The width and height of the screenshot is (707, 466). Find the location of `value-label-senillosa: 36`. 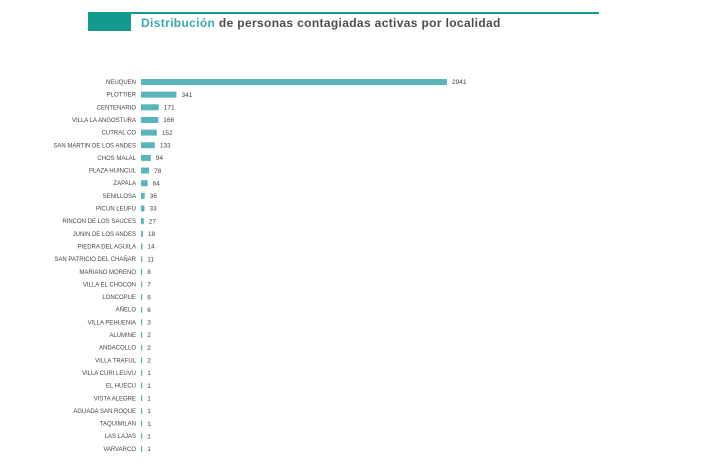

value-label-senillosa: 36 is located at coordinates (154, 196).